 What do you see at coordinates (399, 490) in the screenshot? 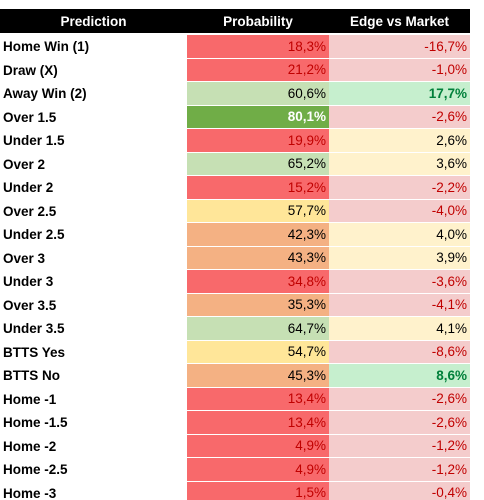
I see `edge-cell: -0,4%` at bounding box center [399, 490].